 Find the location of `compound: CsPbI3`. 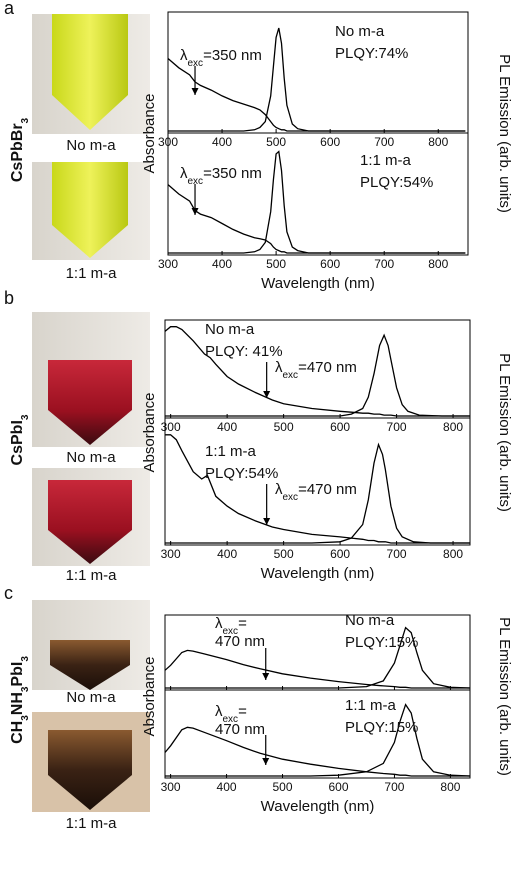

compound: CsPbI3 is located at coordinates (20, 439).